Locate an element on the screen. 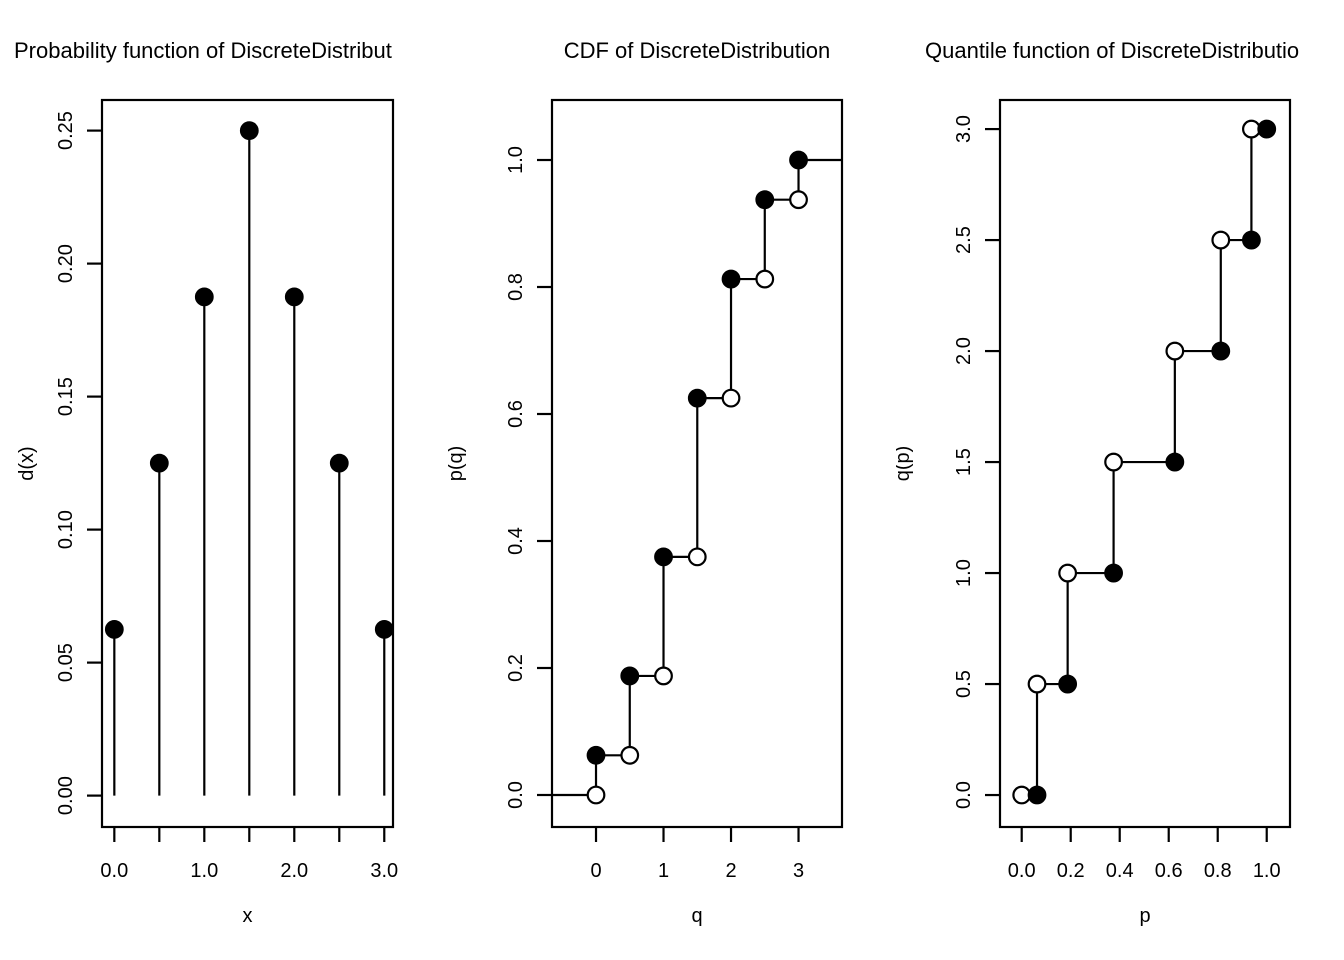 The image size is (1344, 960). x-tick-label: 3.0 is located at coordinates (384, 871).